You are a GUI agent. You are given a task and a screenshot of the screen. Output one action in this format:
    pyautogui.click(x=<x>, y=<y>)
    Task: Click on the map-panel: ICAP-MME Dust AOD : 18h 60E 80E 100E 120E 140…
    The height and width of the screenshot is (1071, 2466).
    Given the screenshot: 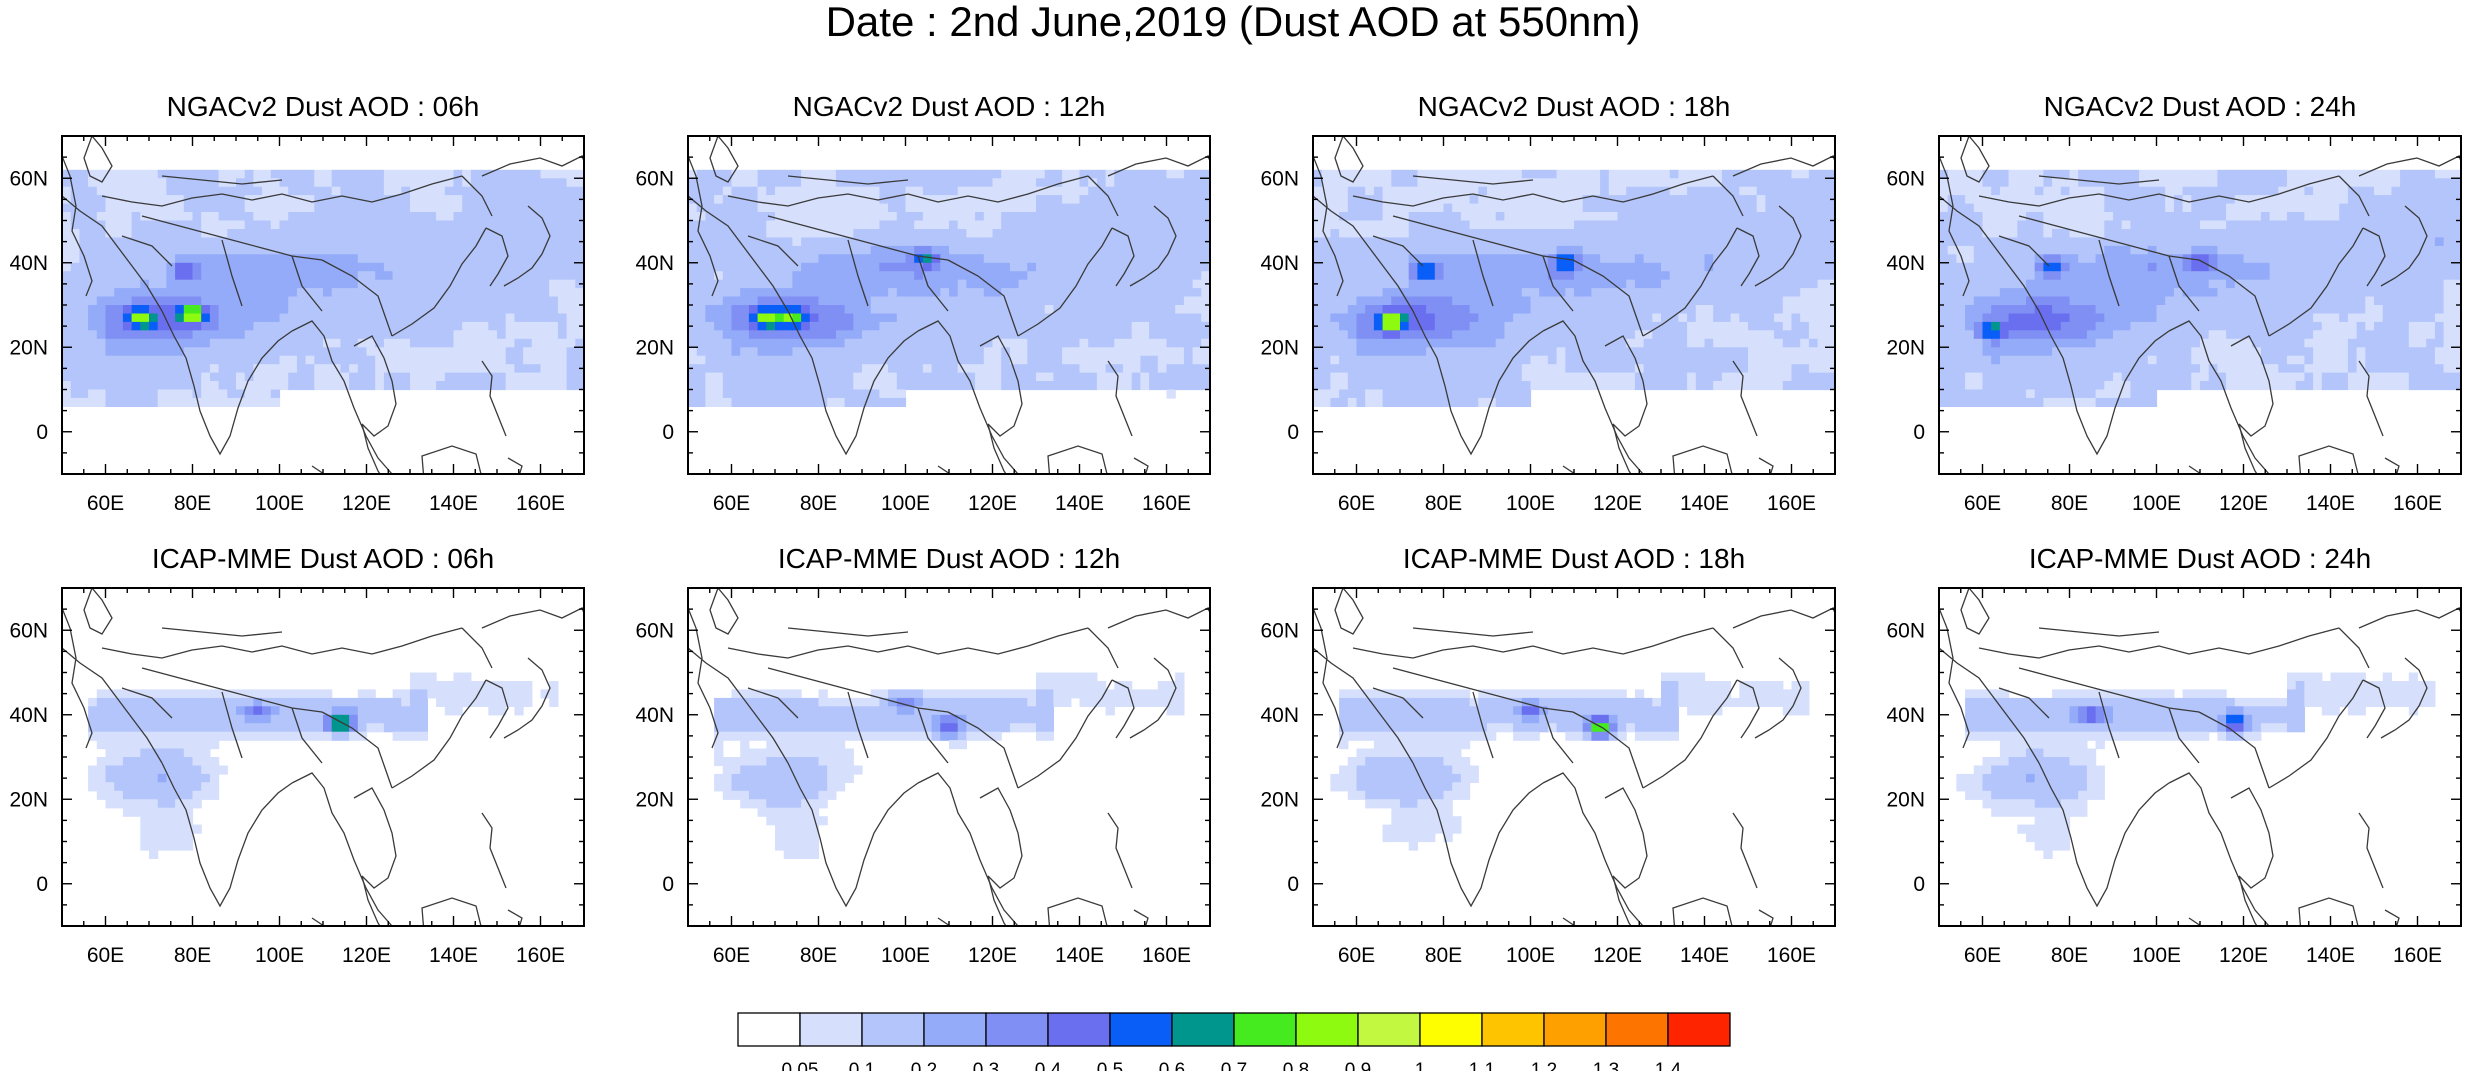 What is the action you would take?
    pyautogui.click(x=1548, y=755)
    